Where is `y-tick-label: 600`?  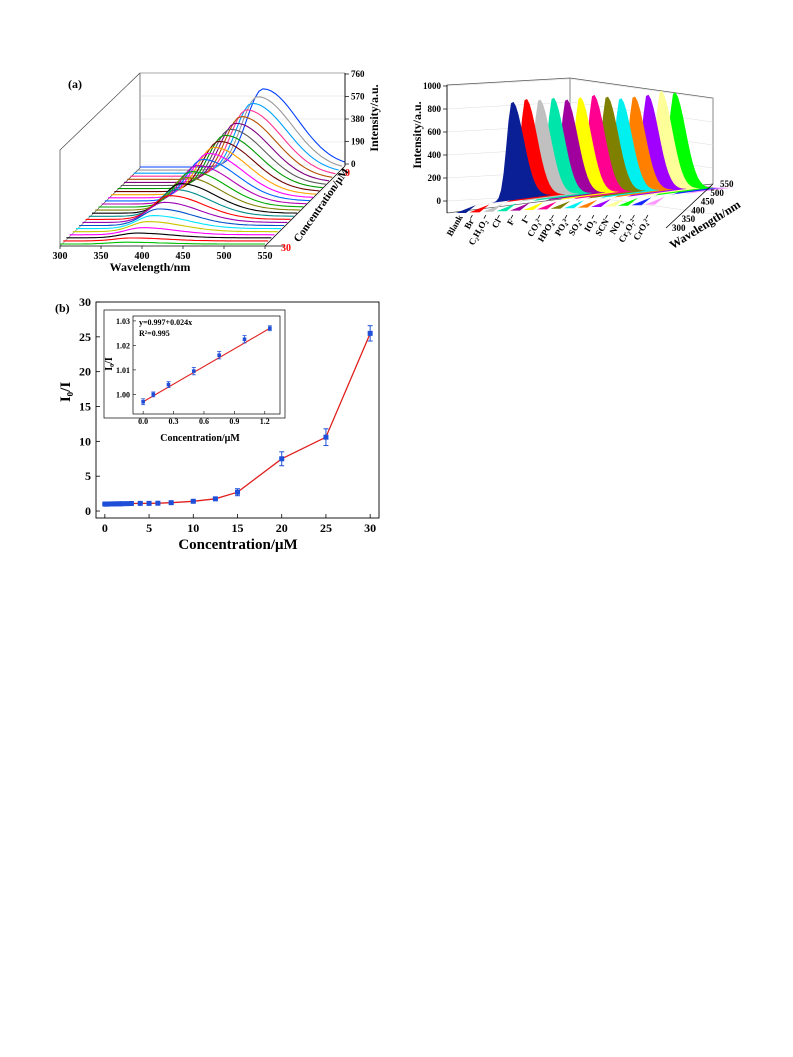 y-tick-label: 600 is located at coordinates (435, 132).